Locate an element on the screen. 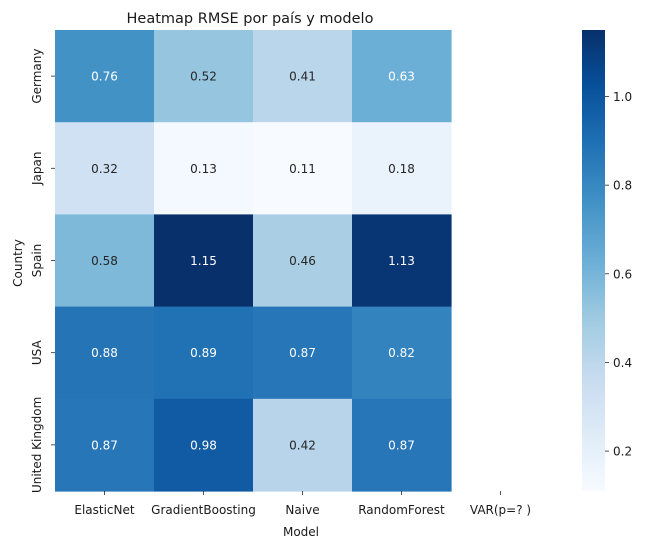  cell-value-label: 0.82 is located at coordinates (401, 353).